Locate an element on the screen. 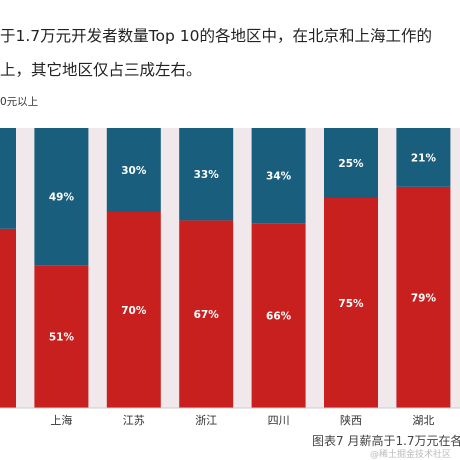 The image size is (460, 460). data-label-upper: 49% is located at coordinates (62, 198).